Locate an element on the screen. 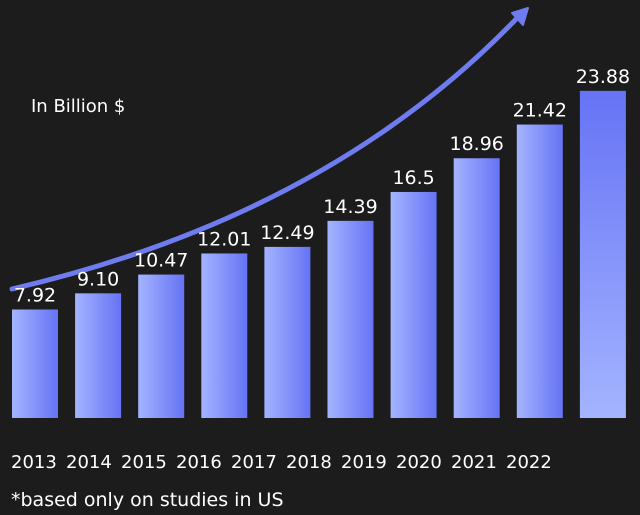  x-tick-label-2015: 2015 is located at coordinates (144, 462).